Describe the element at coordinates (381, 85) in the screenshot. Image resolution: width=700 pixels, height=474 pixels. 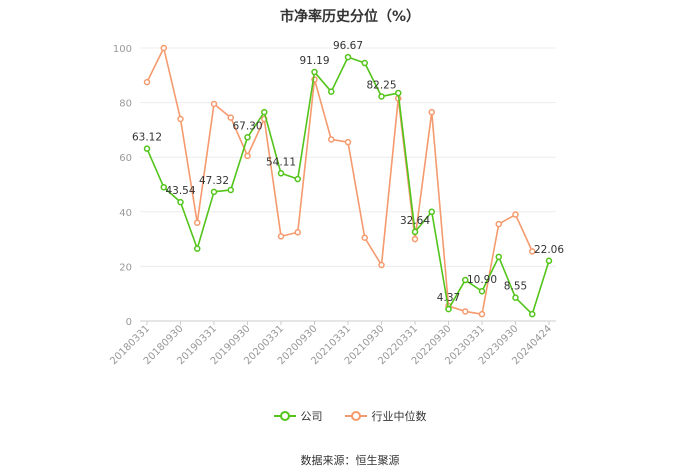
I see `data-label: 82.25` at that location.